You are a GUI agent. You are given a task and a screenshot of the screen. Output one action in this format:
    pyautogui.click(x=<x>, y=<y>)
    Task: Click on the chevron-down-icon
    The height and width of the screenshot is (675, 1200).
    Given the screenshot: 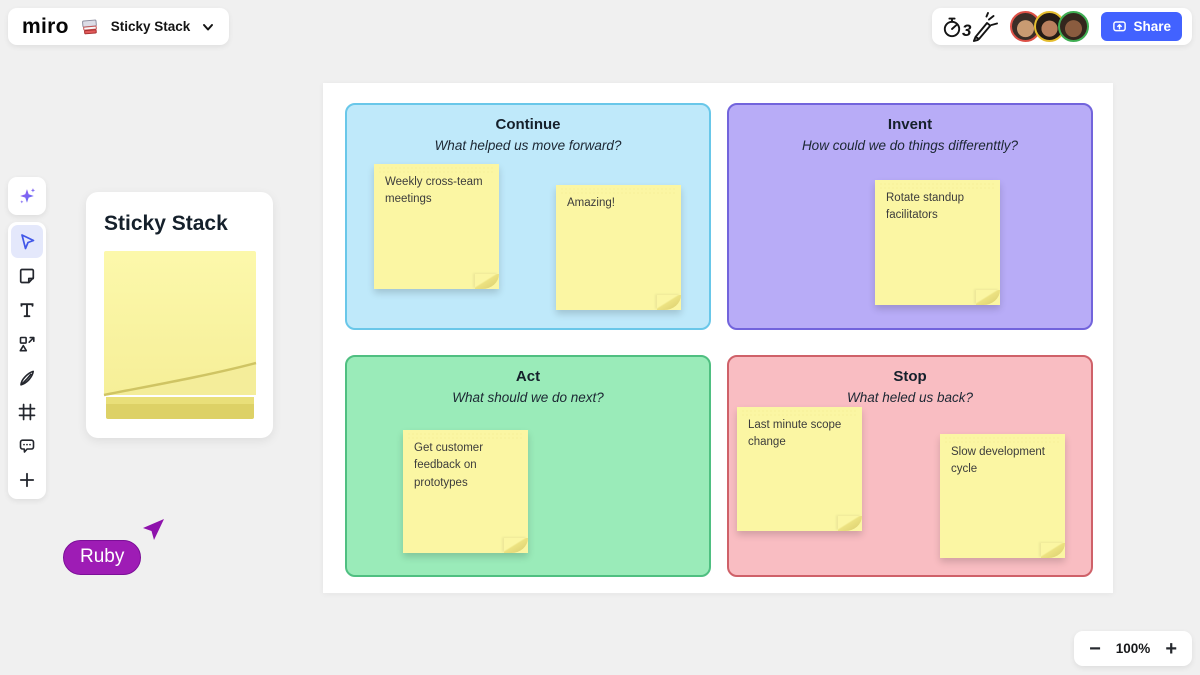 What is the action you would take?
    pyautogui.click(x=208, y=27)
    